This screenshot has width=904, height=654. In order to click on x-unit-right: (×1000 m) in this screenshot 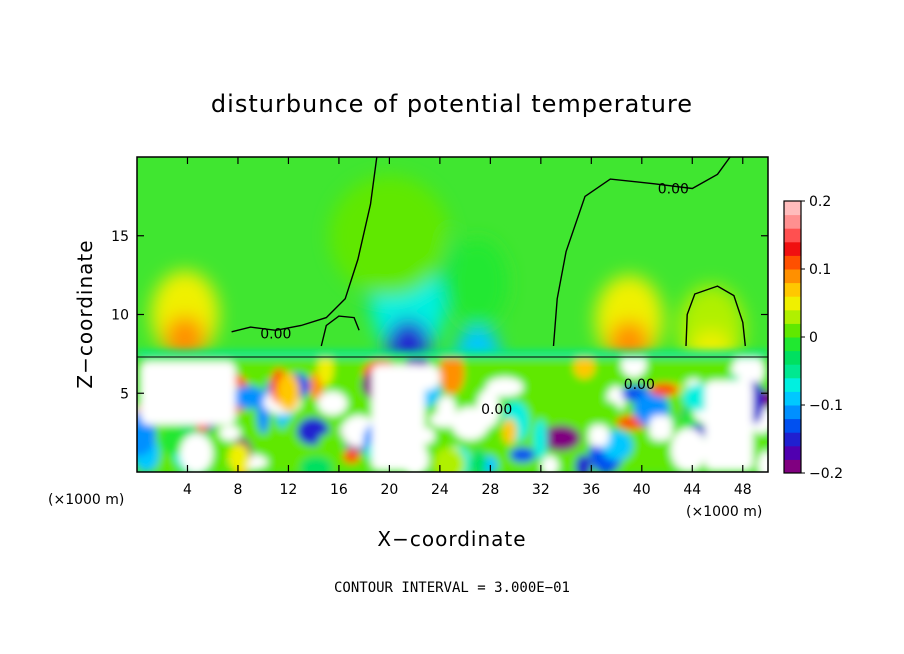, I will do `click(724, 512)`.